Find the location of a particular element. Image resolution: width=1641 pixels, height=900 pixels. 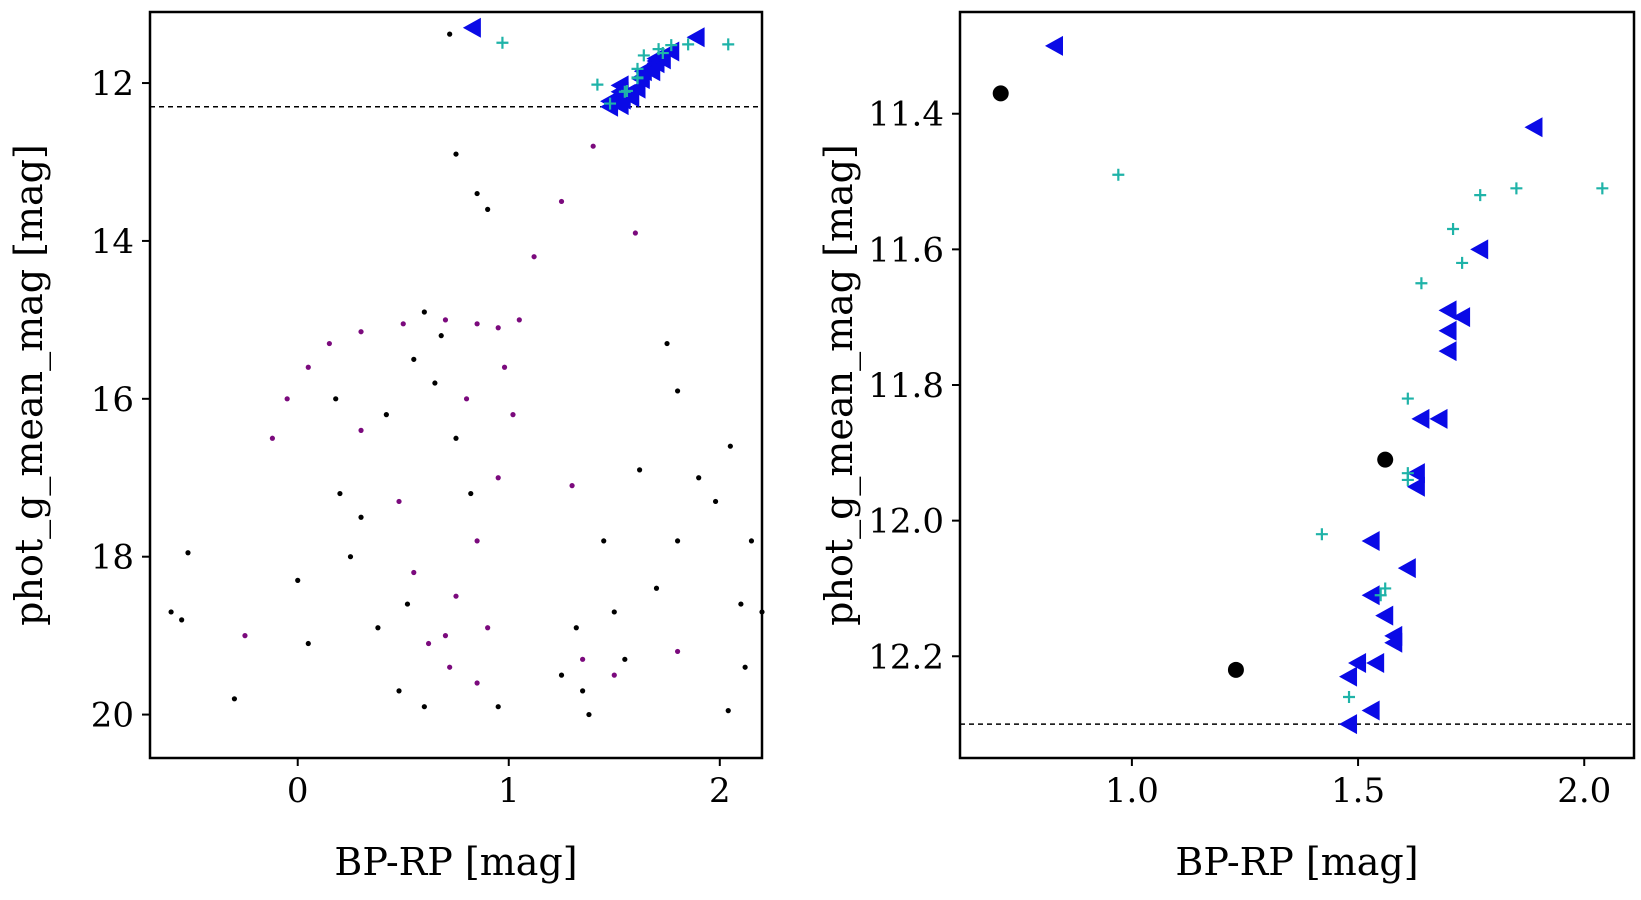

x-tick-label: 1.5 is located at coordinates (1358, 791).